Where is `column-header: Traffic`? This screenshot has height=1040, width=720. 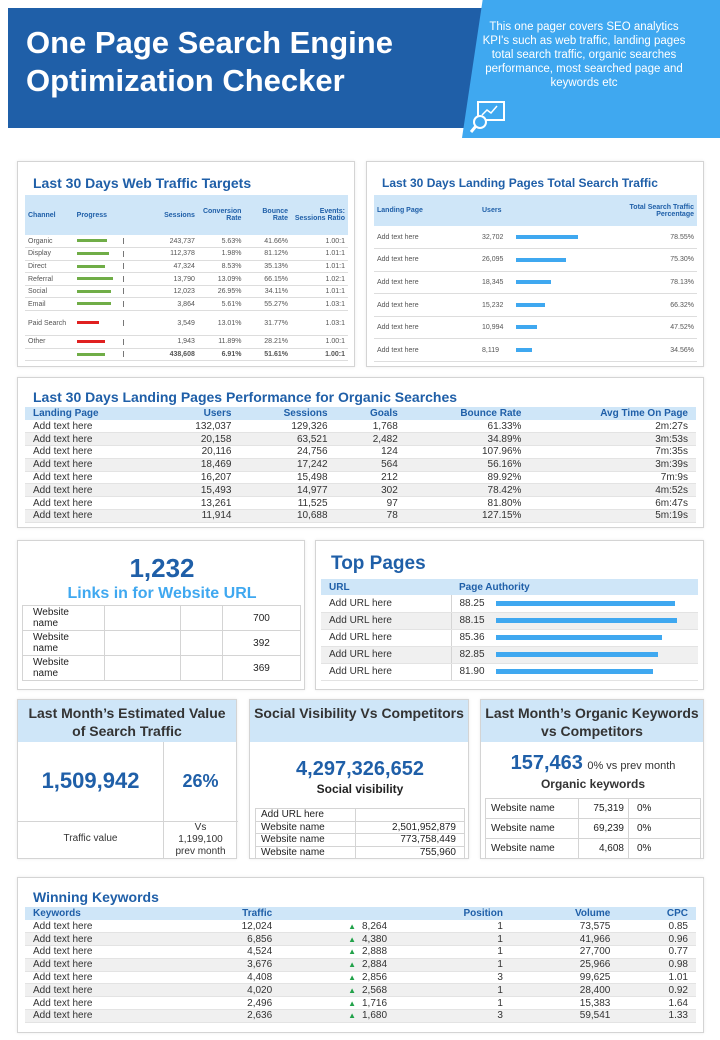 column-header: Traffic is located at coordinates (231, 913).